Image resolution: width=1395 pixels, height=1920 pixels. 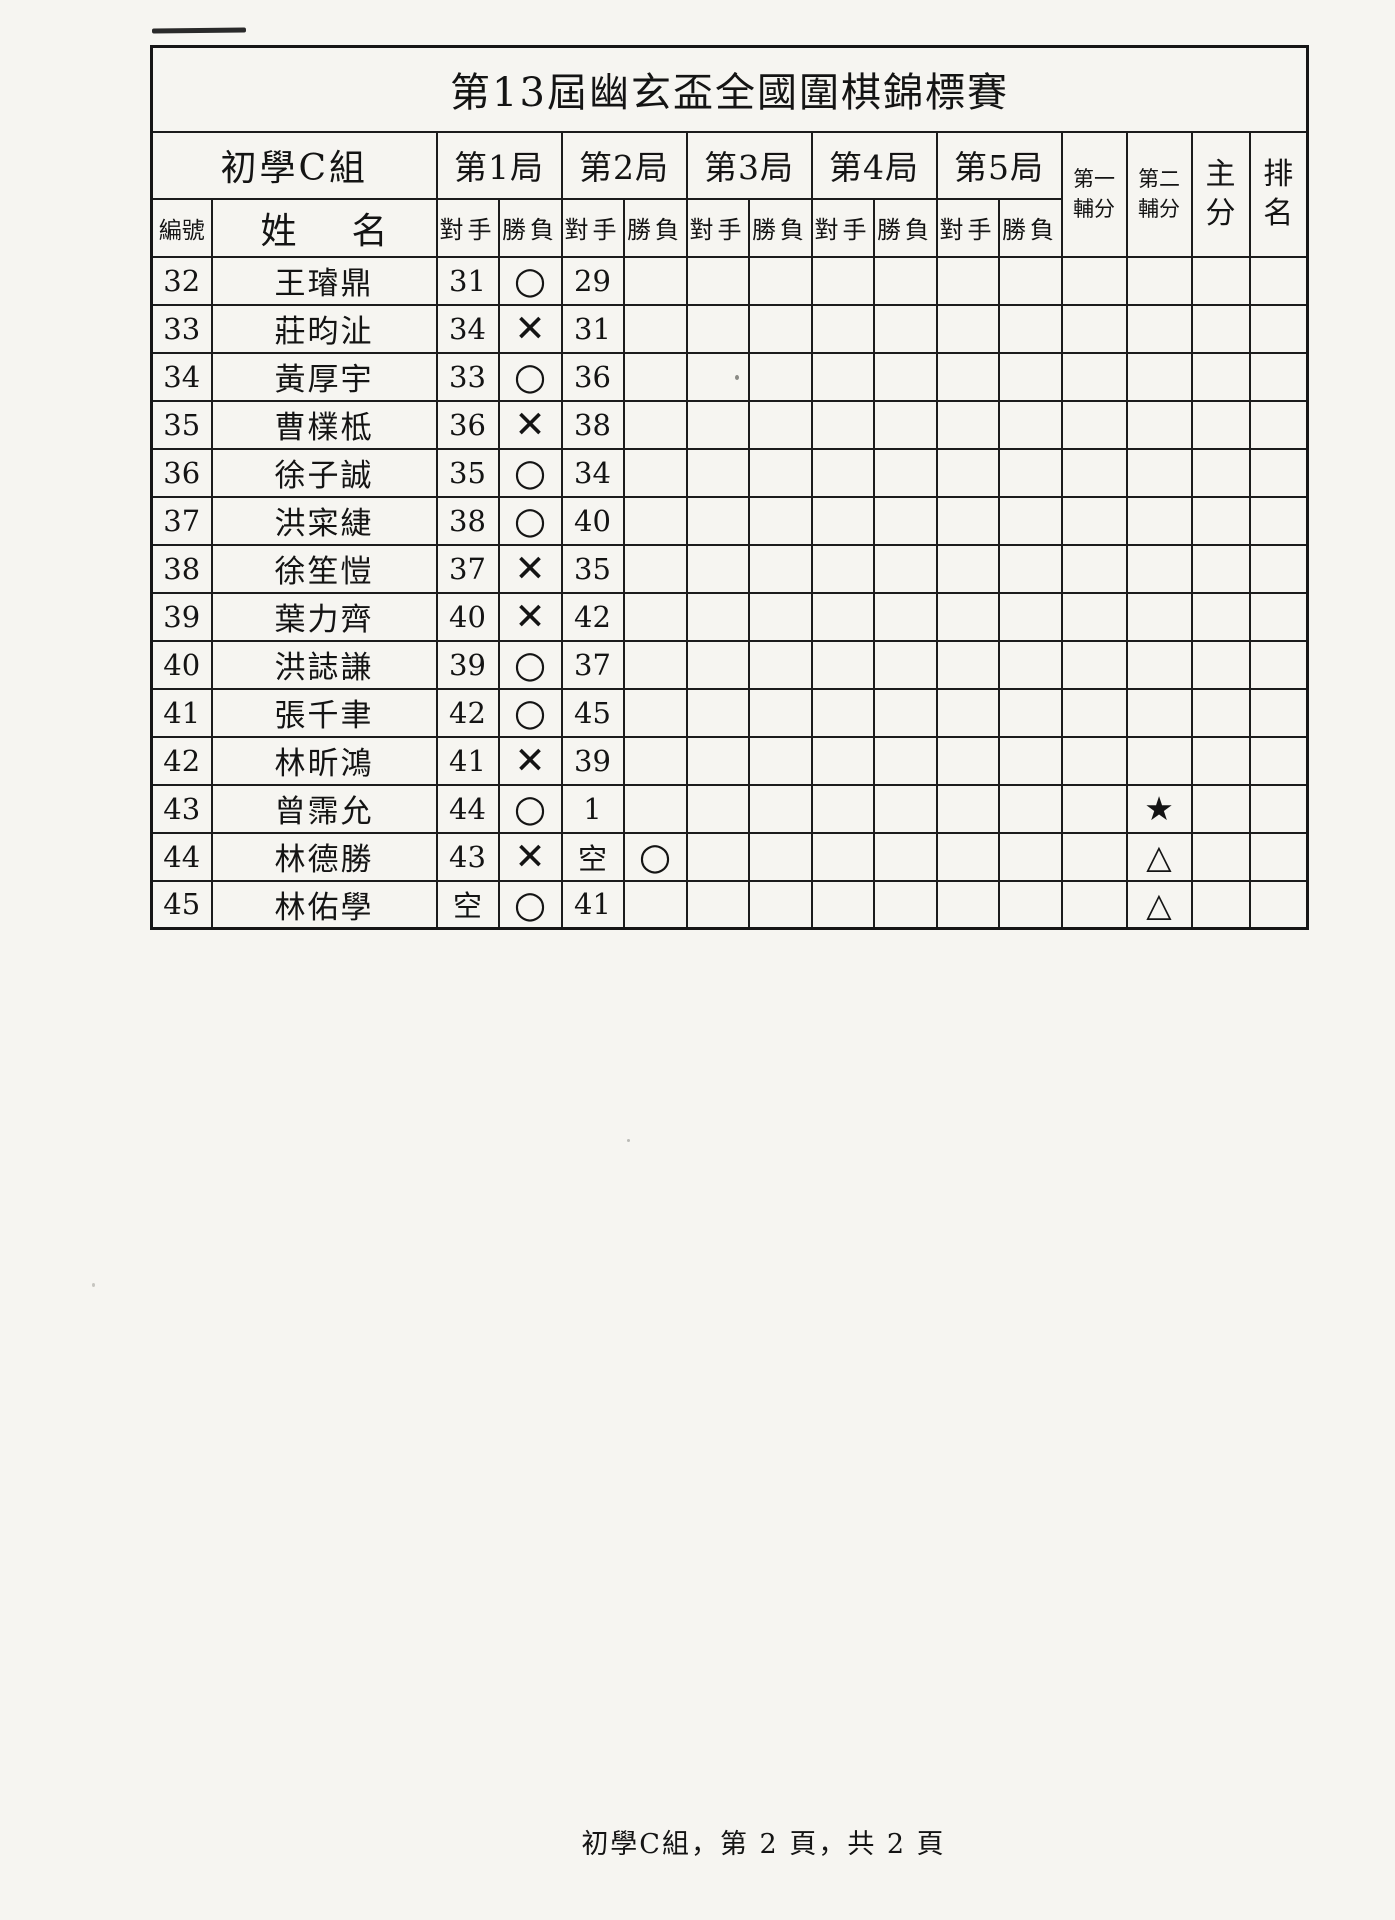 I want to click on player-row: 36 徐子誠 35 ○ 34, so click(x=729, y=472).